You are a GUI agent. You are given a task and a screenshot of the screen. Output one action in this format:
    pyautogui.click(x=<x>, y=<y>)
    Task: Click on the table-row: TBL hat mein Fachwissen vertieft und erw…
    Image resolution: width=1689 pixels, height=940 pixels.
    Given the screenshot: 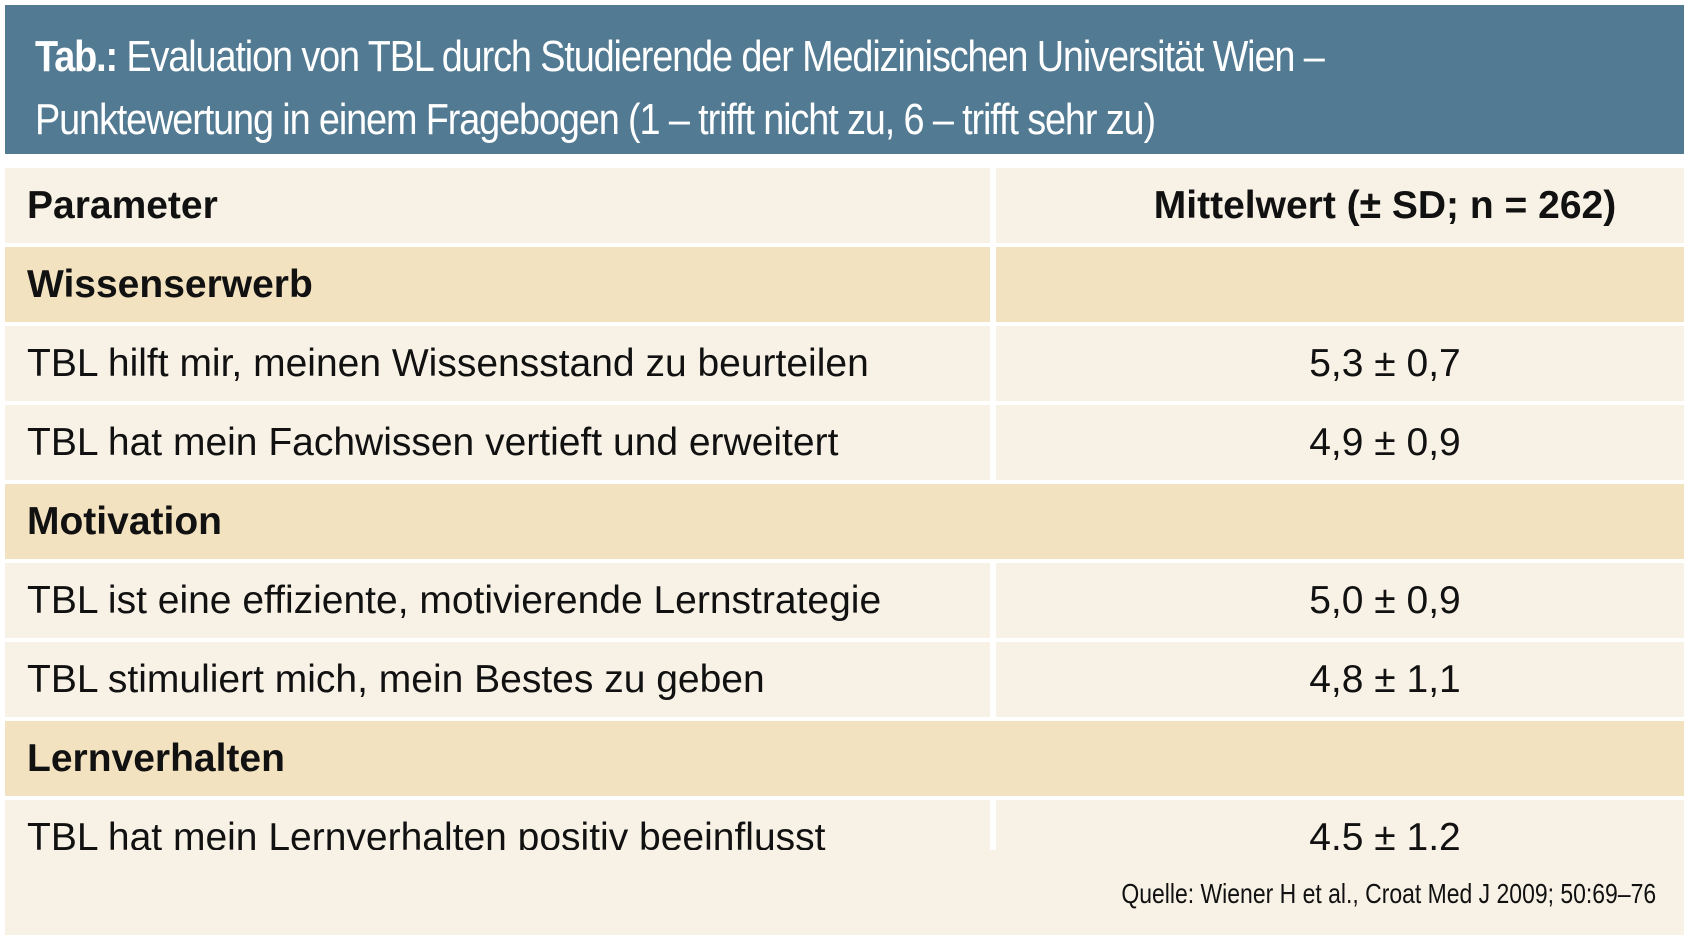 What is the action you would take?
    pyautogui.click(x=844, y=442)
    